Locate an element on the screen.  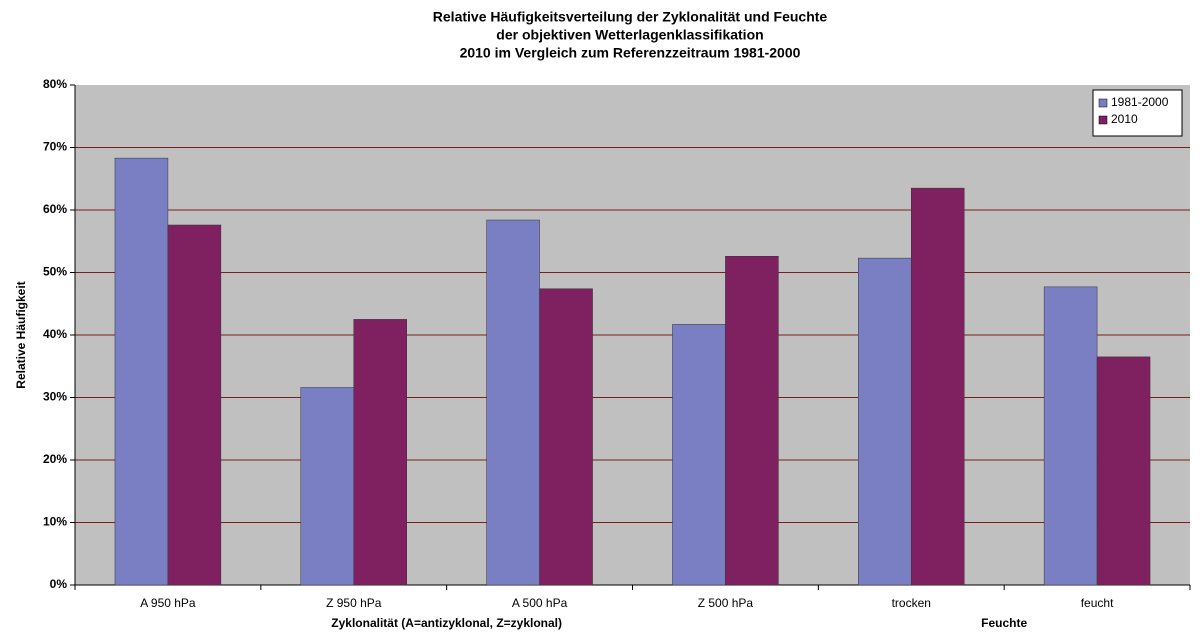
x-tick-label: trocken is located at coordinates (911, 603).